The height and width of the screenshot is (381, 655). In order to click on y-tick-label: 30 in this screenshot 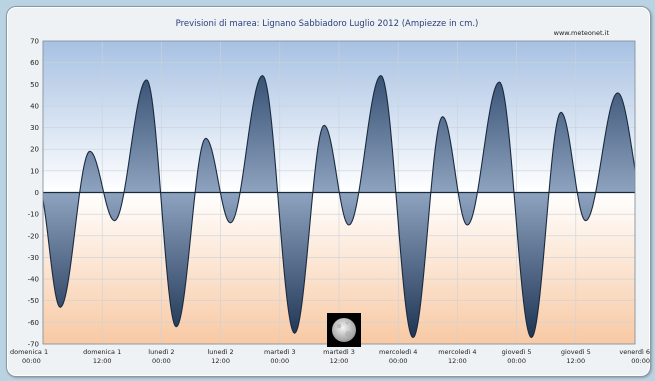, I will do `click(34, 128)`.